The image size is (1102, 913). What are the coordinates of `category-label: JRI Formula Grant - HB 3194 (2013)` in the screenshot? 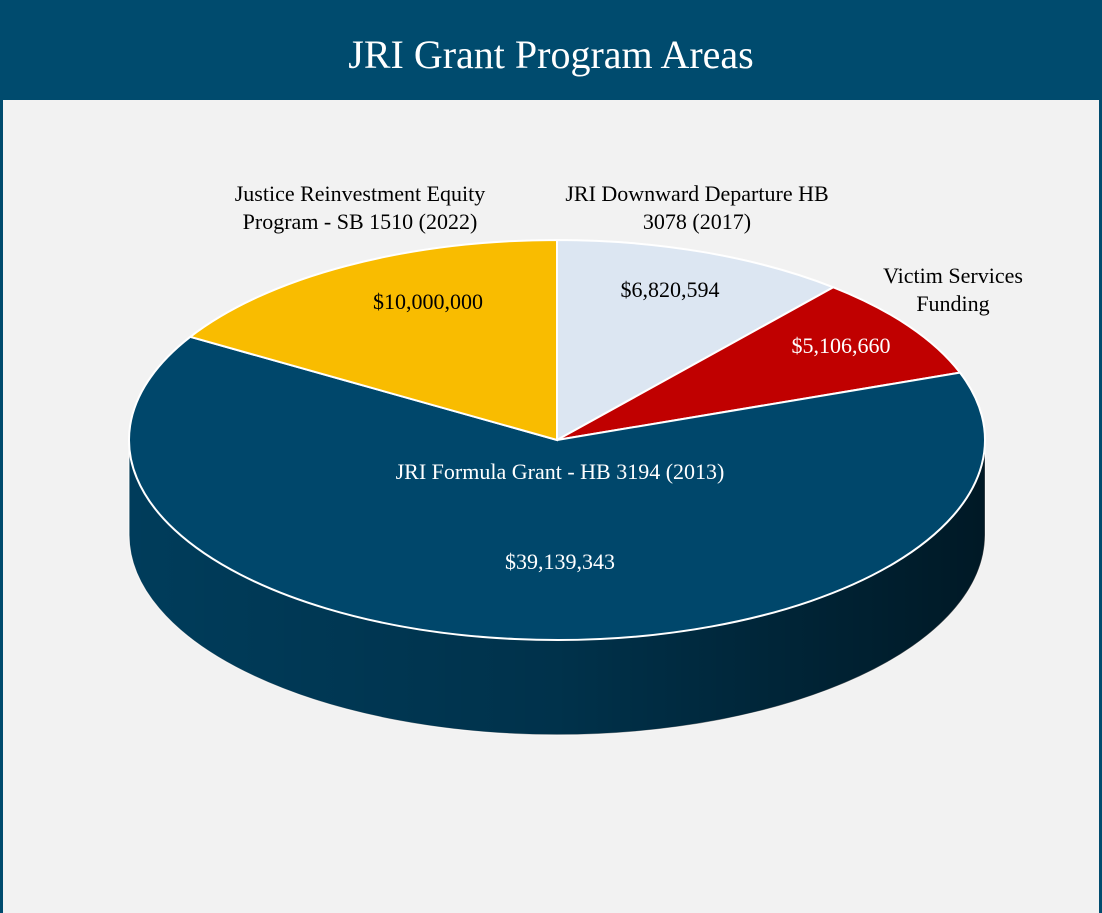 It's located at (560, 471).